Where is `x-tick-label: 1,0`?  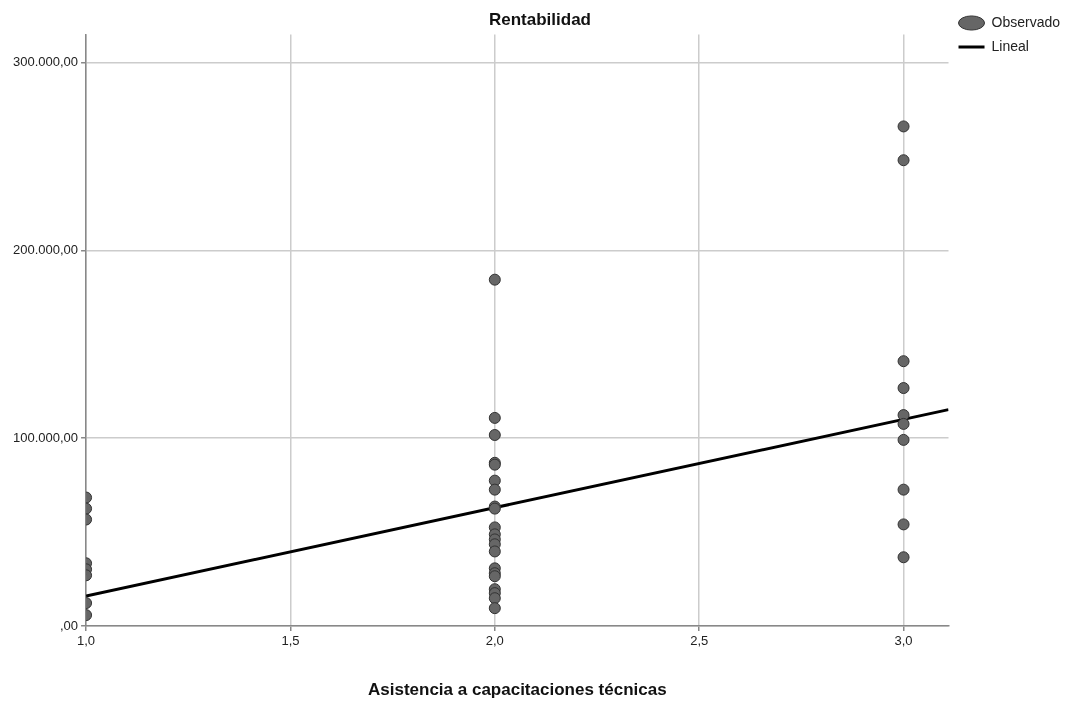 x-tick-label: 1,0 is located at coordinates (86, 641).